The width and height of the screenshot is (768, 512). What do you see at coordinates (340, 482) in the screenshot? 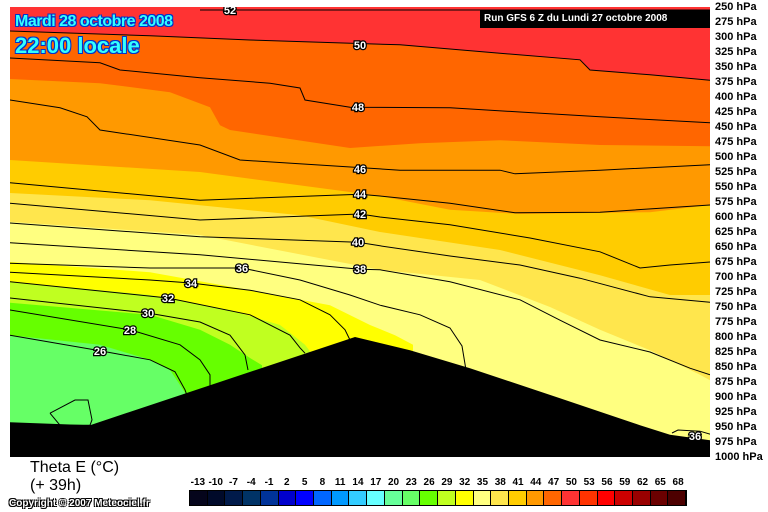
I see `colorbar-label: 11` at bounding box center [340, 482].